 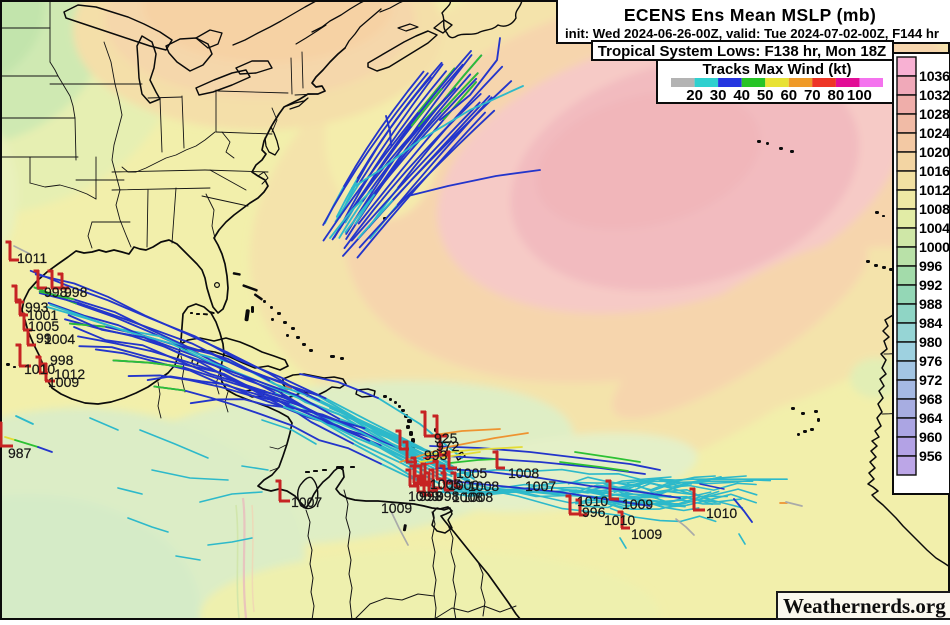 I want to click on svg-text: 1020, so click(x=934, y=153).